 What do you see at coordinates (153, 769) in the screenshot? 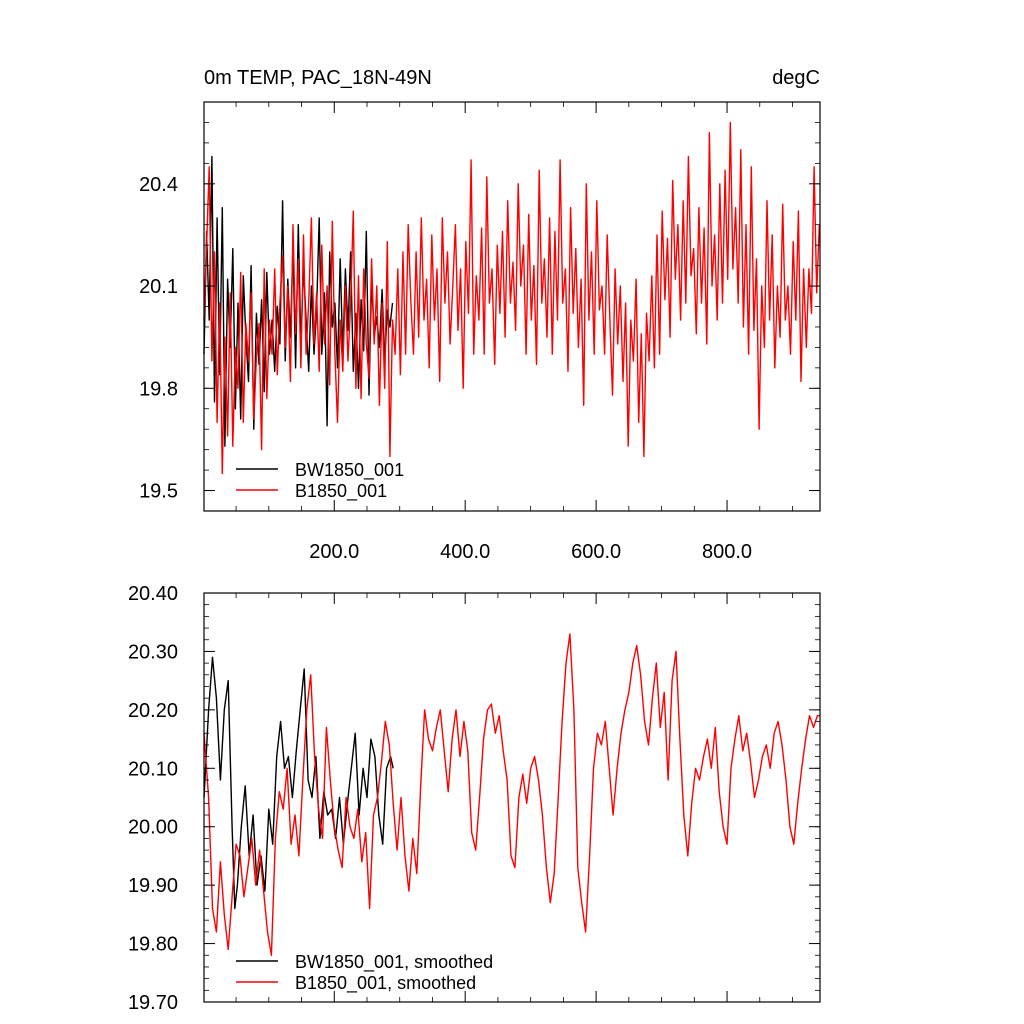
I see `bottom-y-tick-label: 20.10` at bounding box center [153, 769].